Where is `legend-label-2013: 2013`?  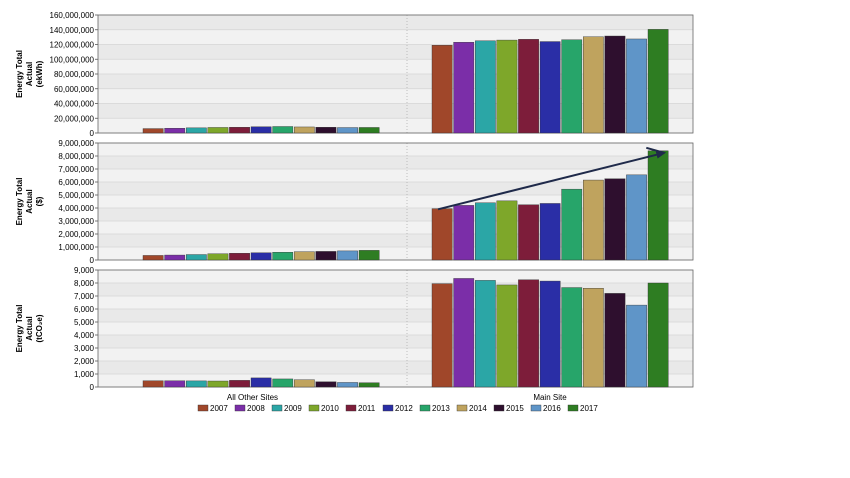
legend-label-2013: 2013 is located at coordinates (441, 408).